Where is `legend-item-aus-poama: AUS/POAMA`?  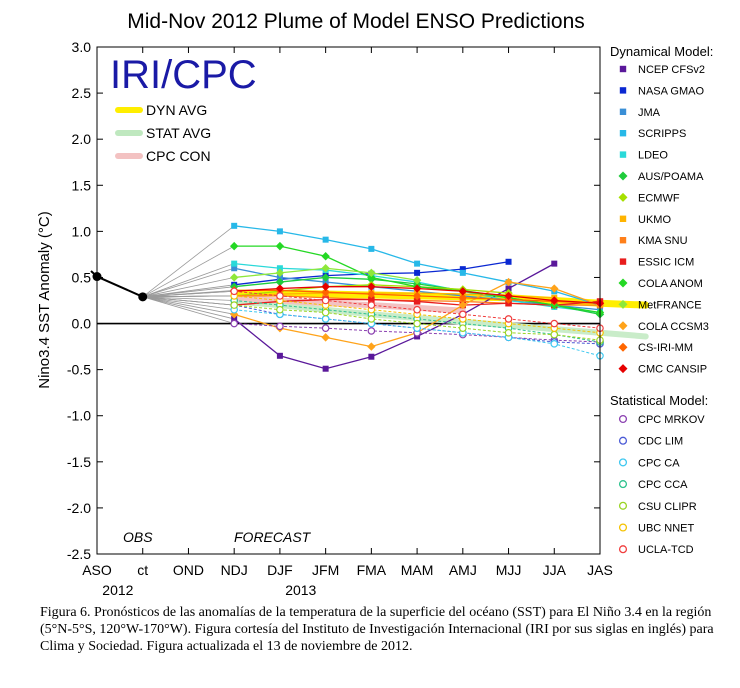
legend-item-aus-poama: AUS/POAMA is located at coordinates (661, 177).